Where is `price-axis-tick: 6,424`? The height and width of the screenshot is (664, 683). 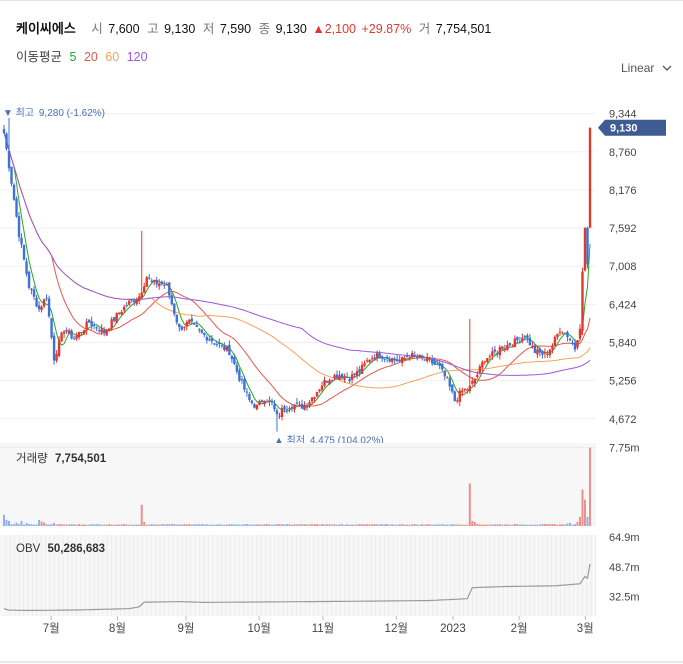 price-axis-tick: 6,424 is located at coordinates (623, 305).